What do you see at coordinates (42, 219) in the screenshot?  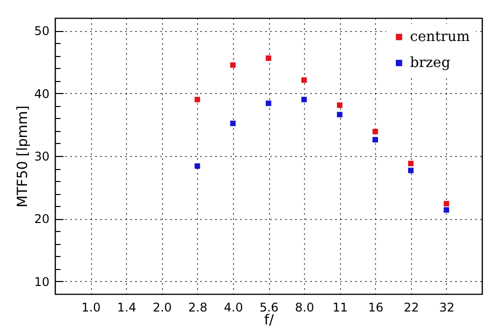 I see `y-tick-label: 20` at bounding box center [42, 219].